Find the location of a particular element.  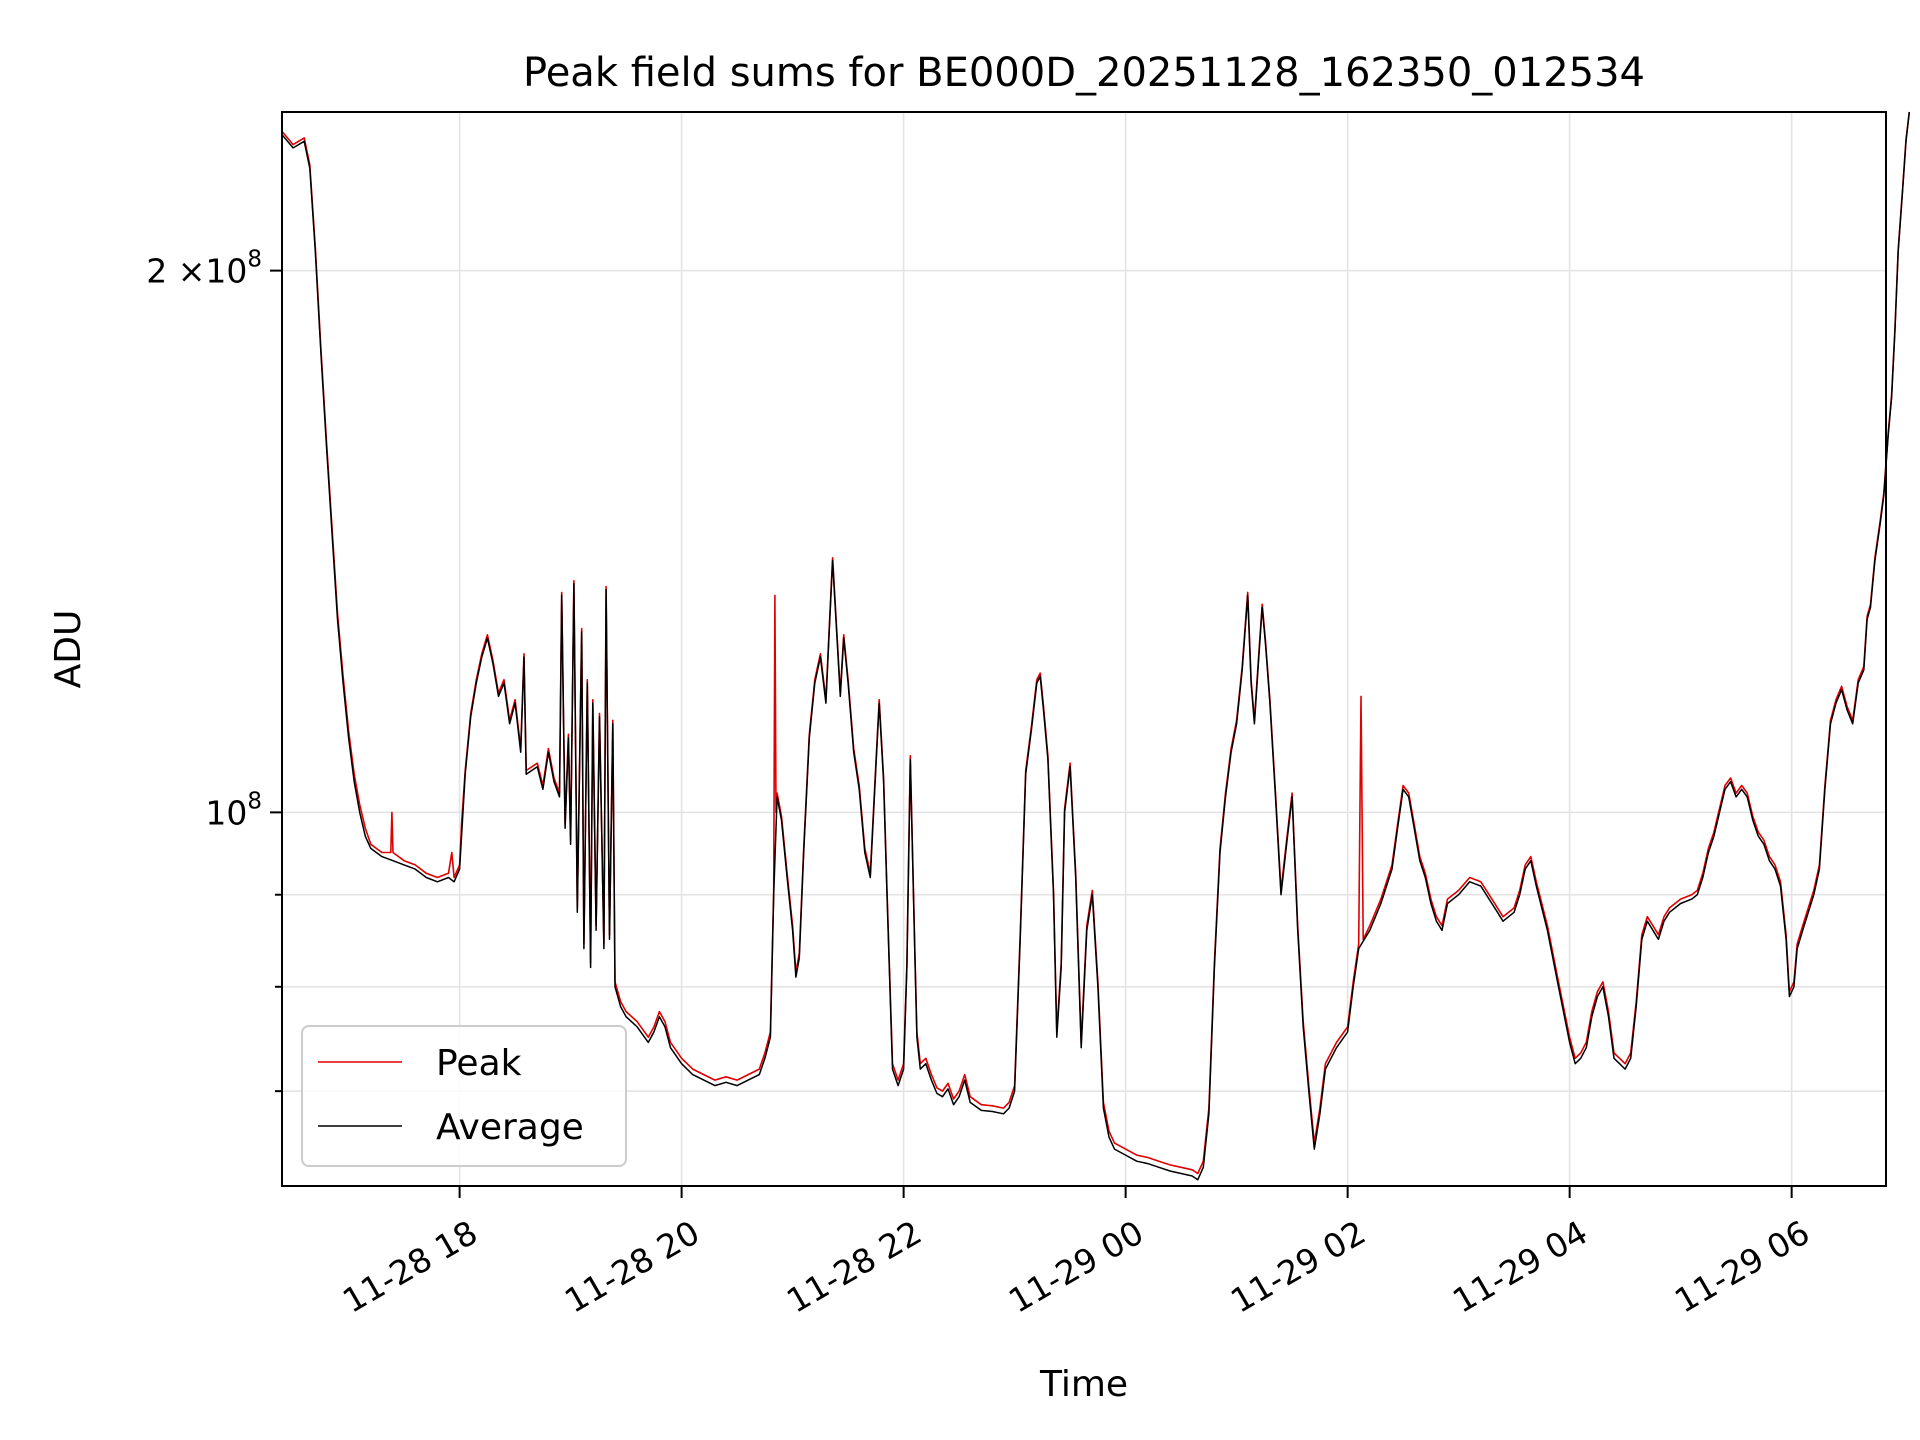

legend: Peak Average is located at coordinates (464, 1096).